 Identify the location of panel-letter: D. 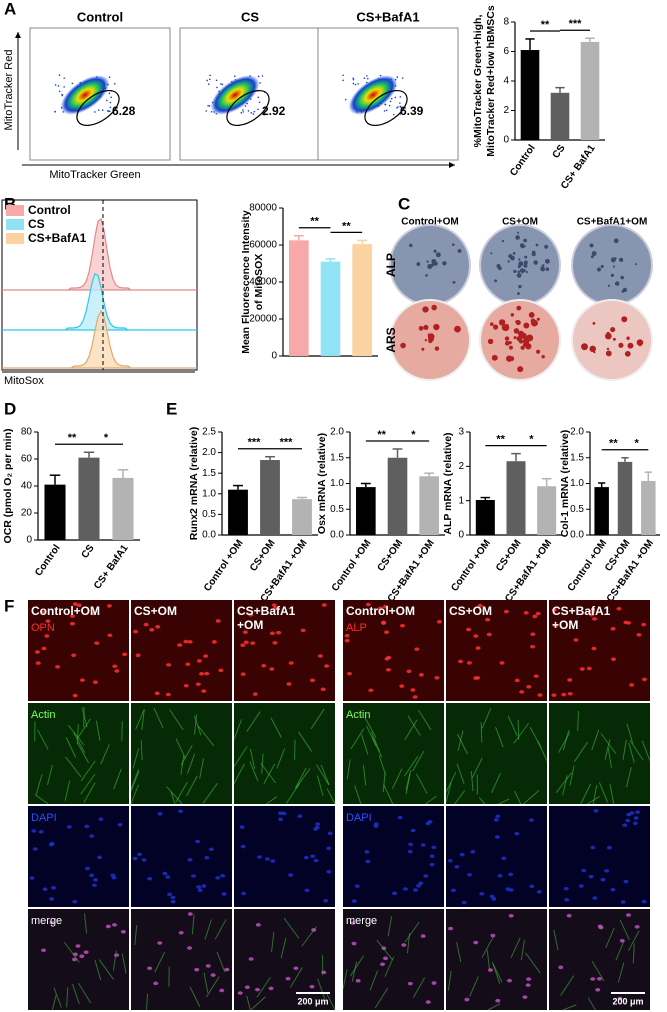
(10, 408).